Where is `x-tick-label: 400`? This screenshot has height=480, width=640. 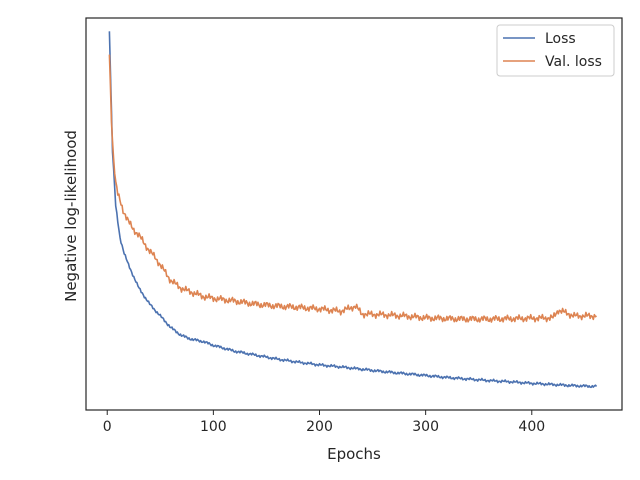
x-tick-label: 400 is located at coordinates (531, 427).